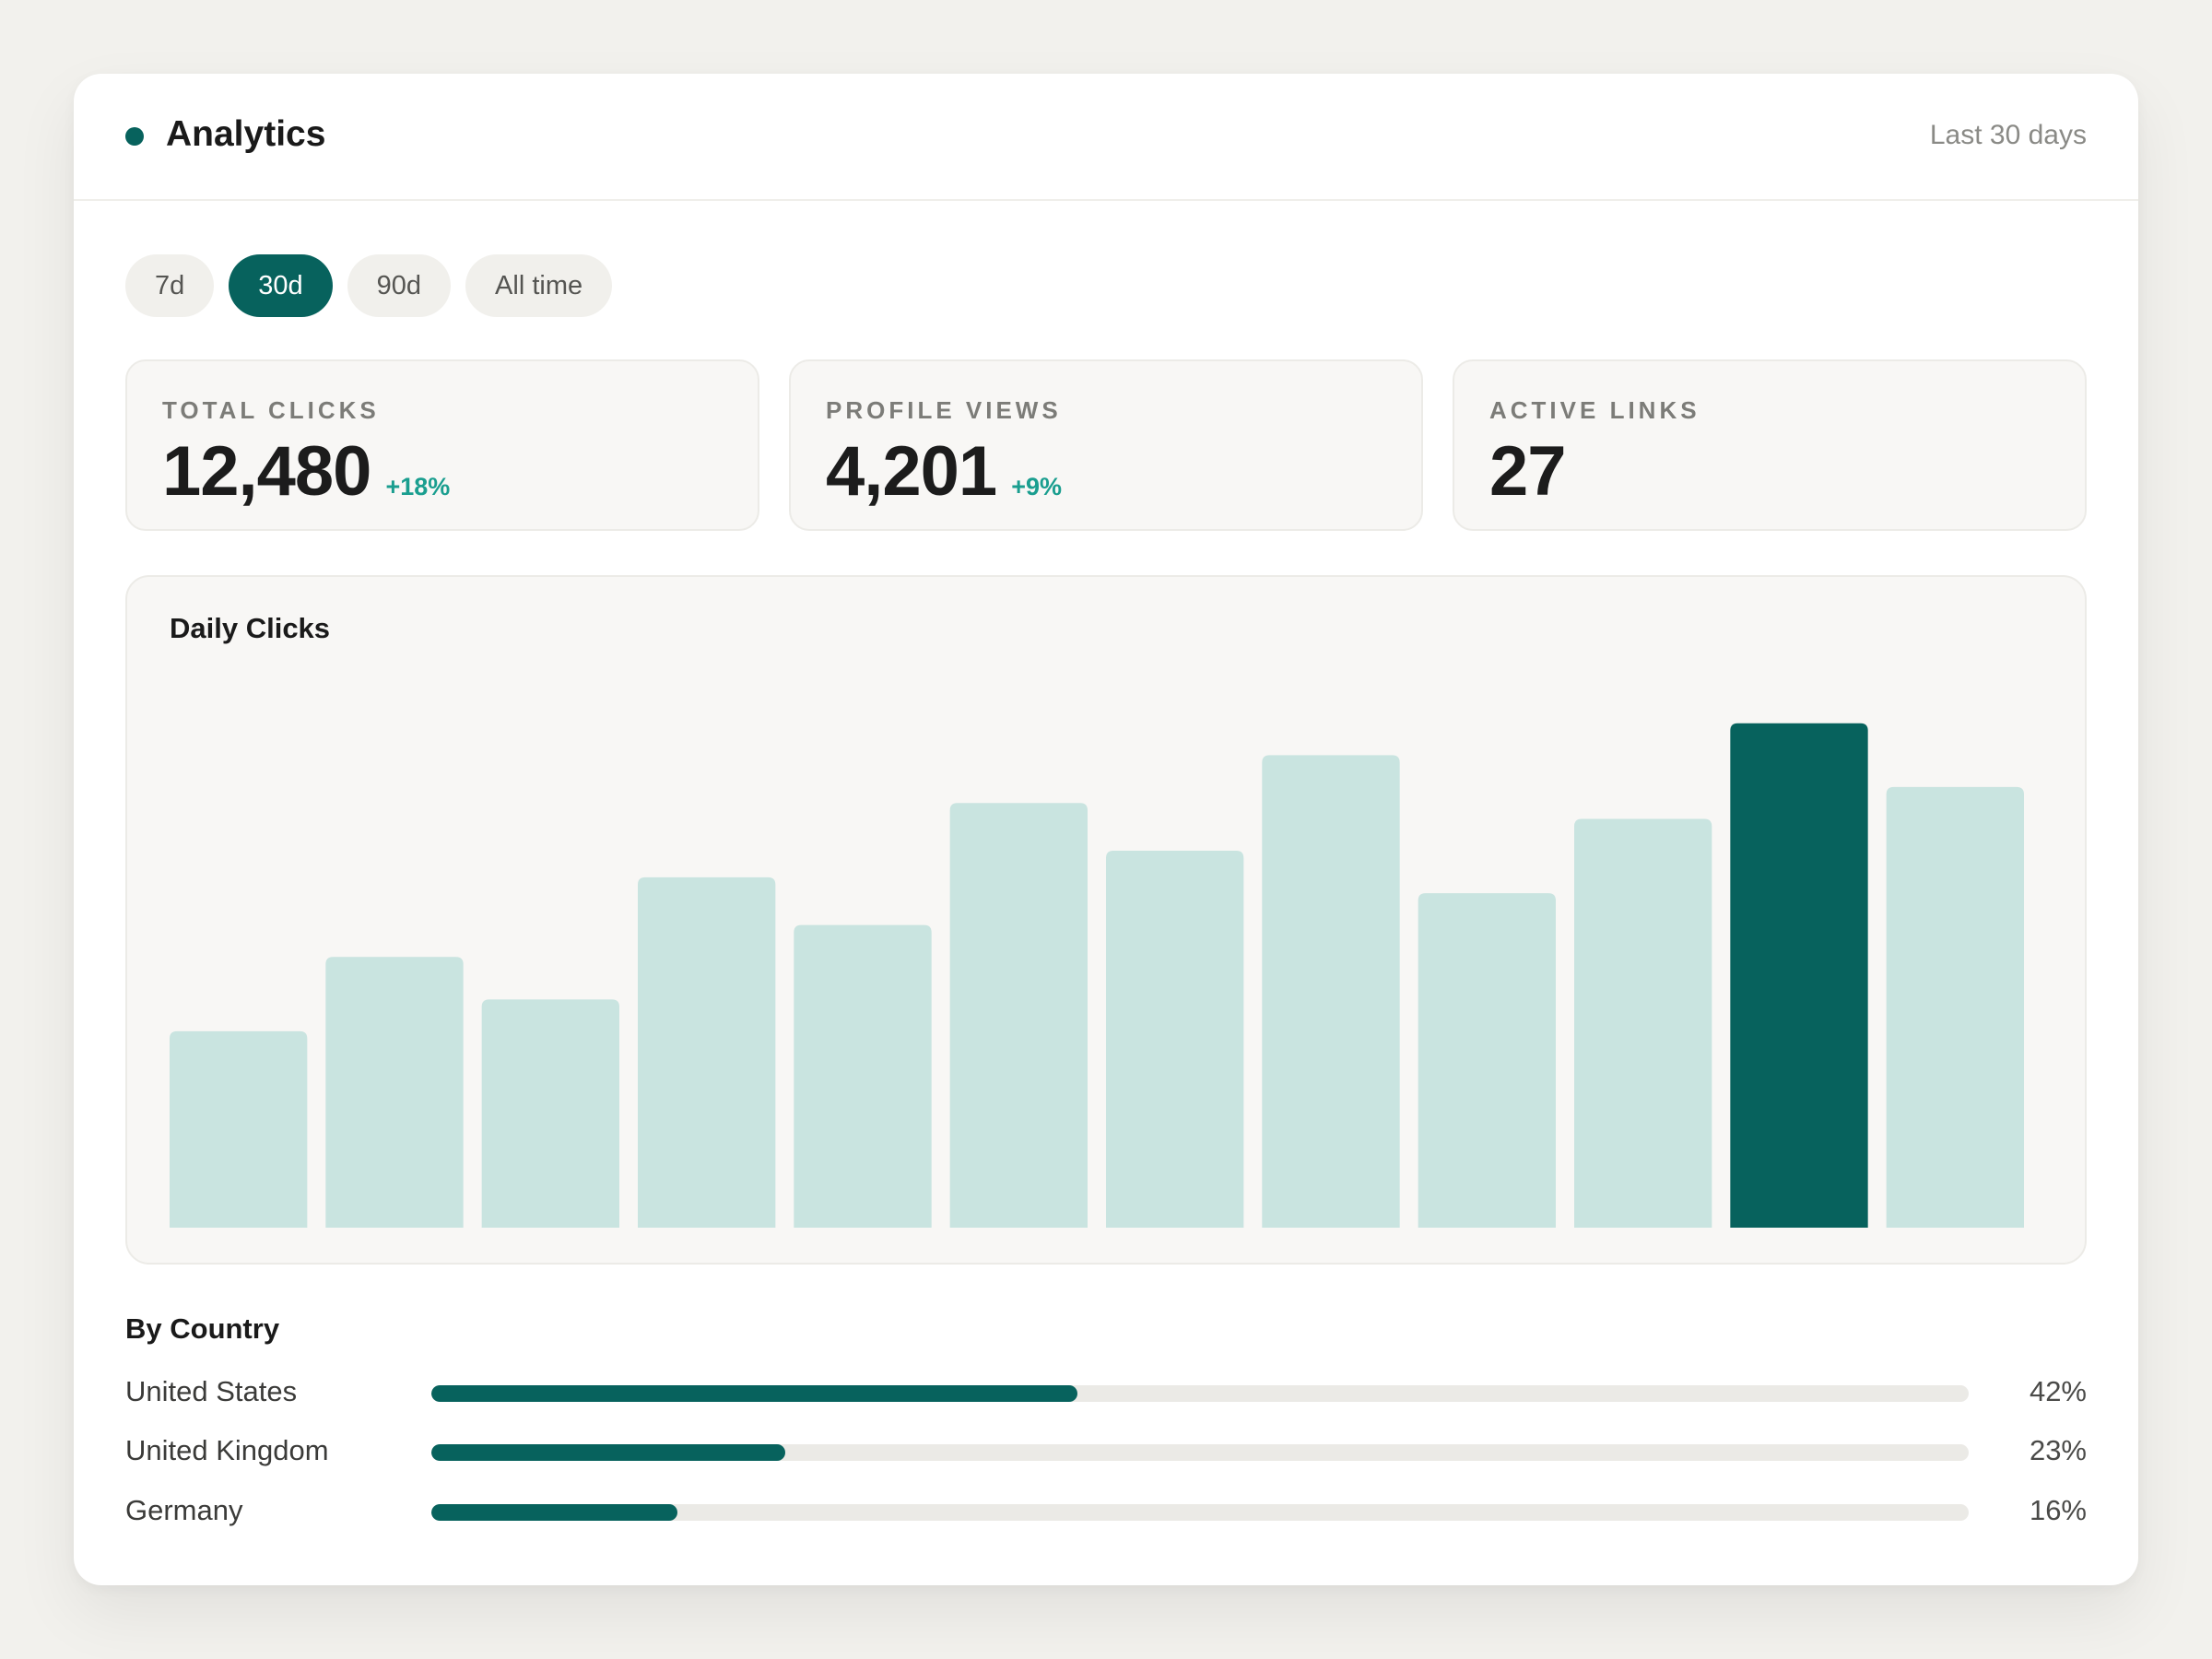 The height and width of the screenshot is (1659, 2212). Describe the element at coordinates (134, 136) in the screenshot. I see `status-dot-icon` at that location.